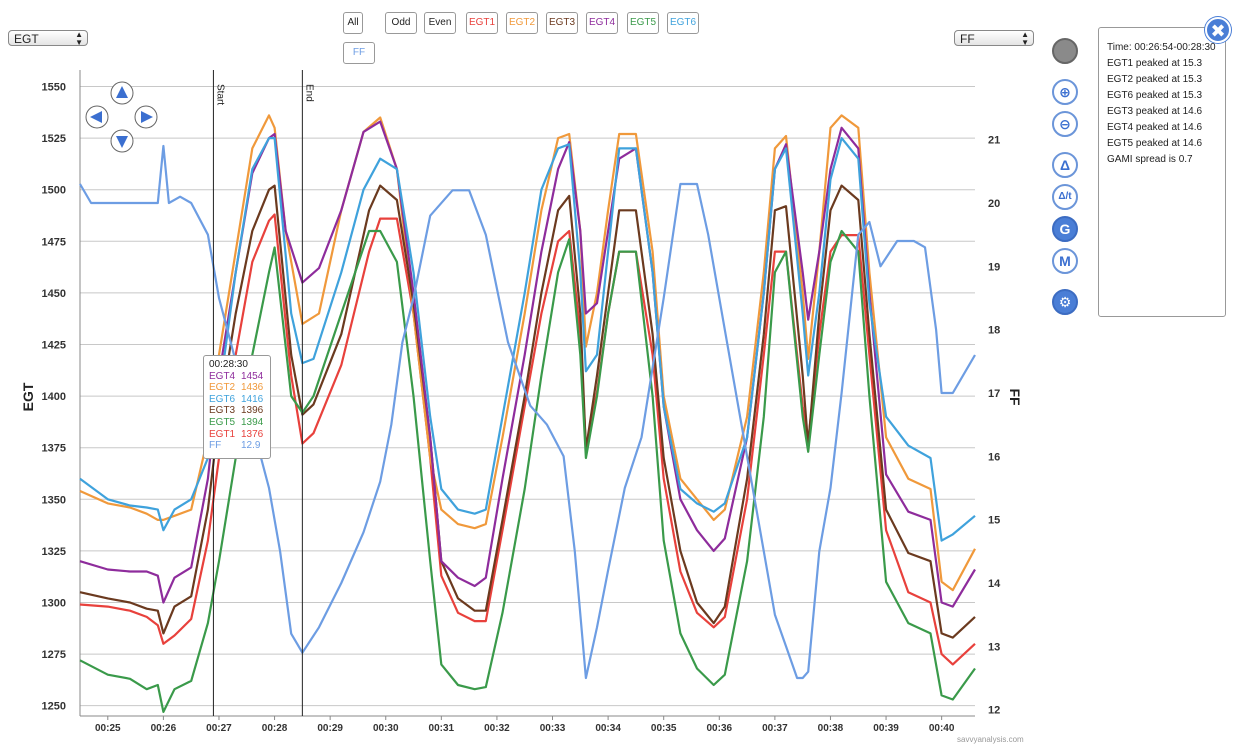 The image size is (1237, 750). What do you see at coordinates (54, 191) in the screenshot?
I see `y-tick-label: 1500` at bounding box center [54, 191].